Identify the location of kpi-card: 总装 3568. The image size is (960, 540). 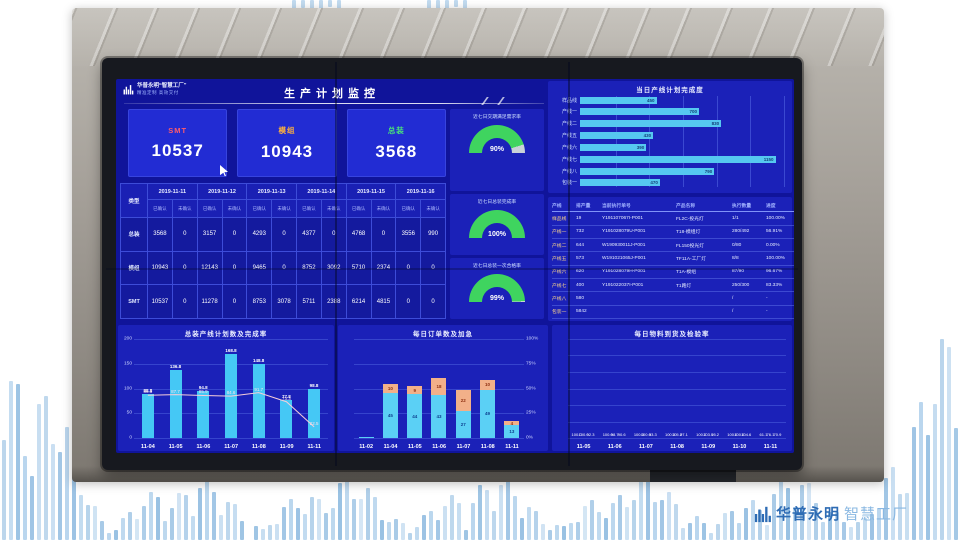
(396, 143).